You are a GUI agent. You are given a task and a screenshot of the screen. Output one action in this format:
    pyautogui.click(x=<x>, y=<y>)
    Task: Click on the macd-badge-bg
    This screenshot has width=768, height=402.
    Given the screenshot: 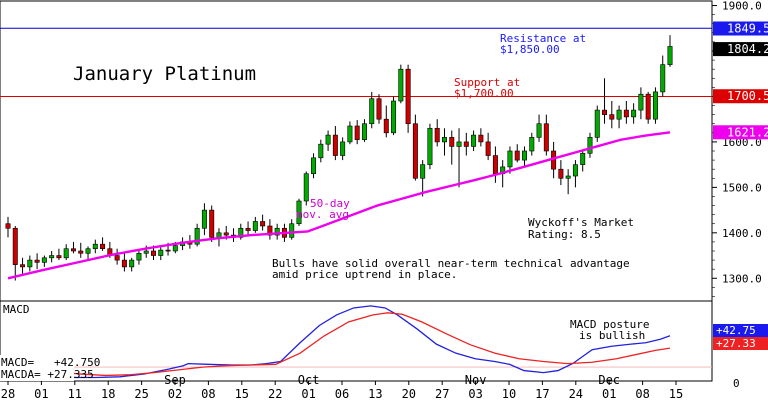 What is the action you would take?
    pyautogui.click(x=740, y=330)
    